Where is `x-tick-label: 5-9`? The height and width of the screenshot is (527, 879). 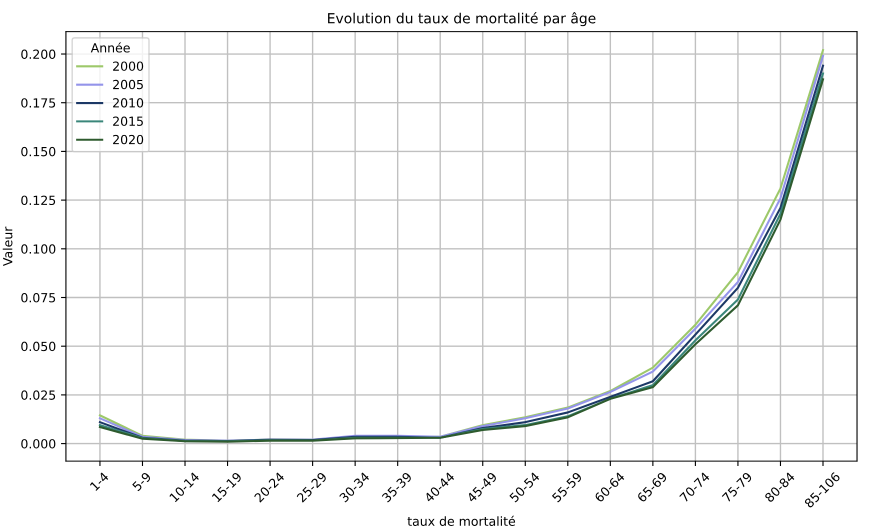 x-tick-label: 5-9 is located at coordinates (142, 482).